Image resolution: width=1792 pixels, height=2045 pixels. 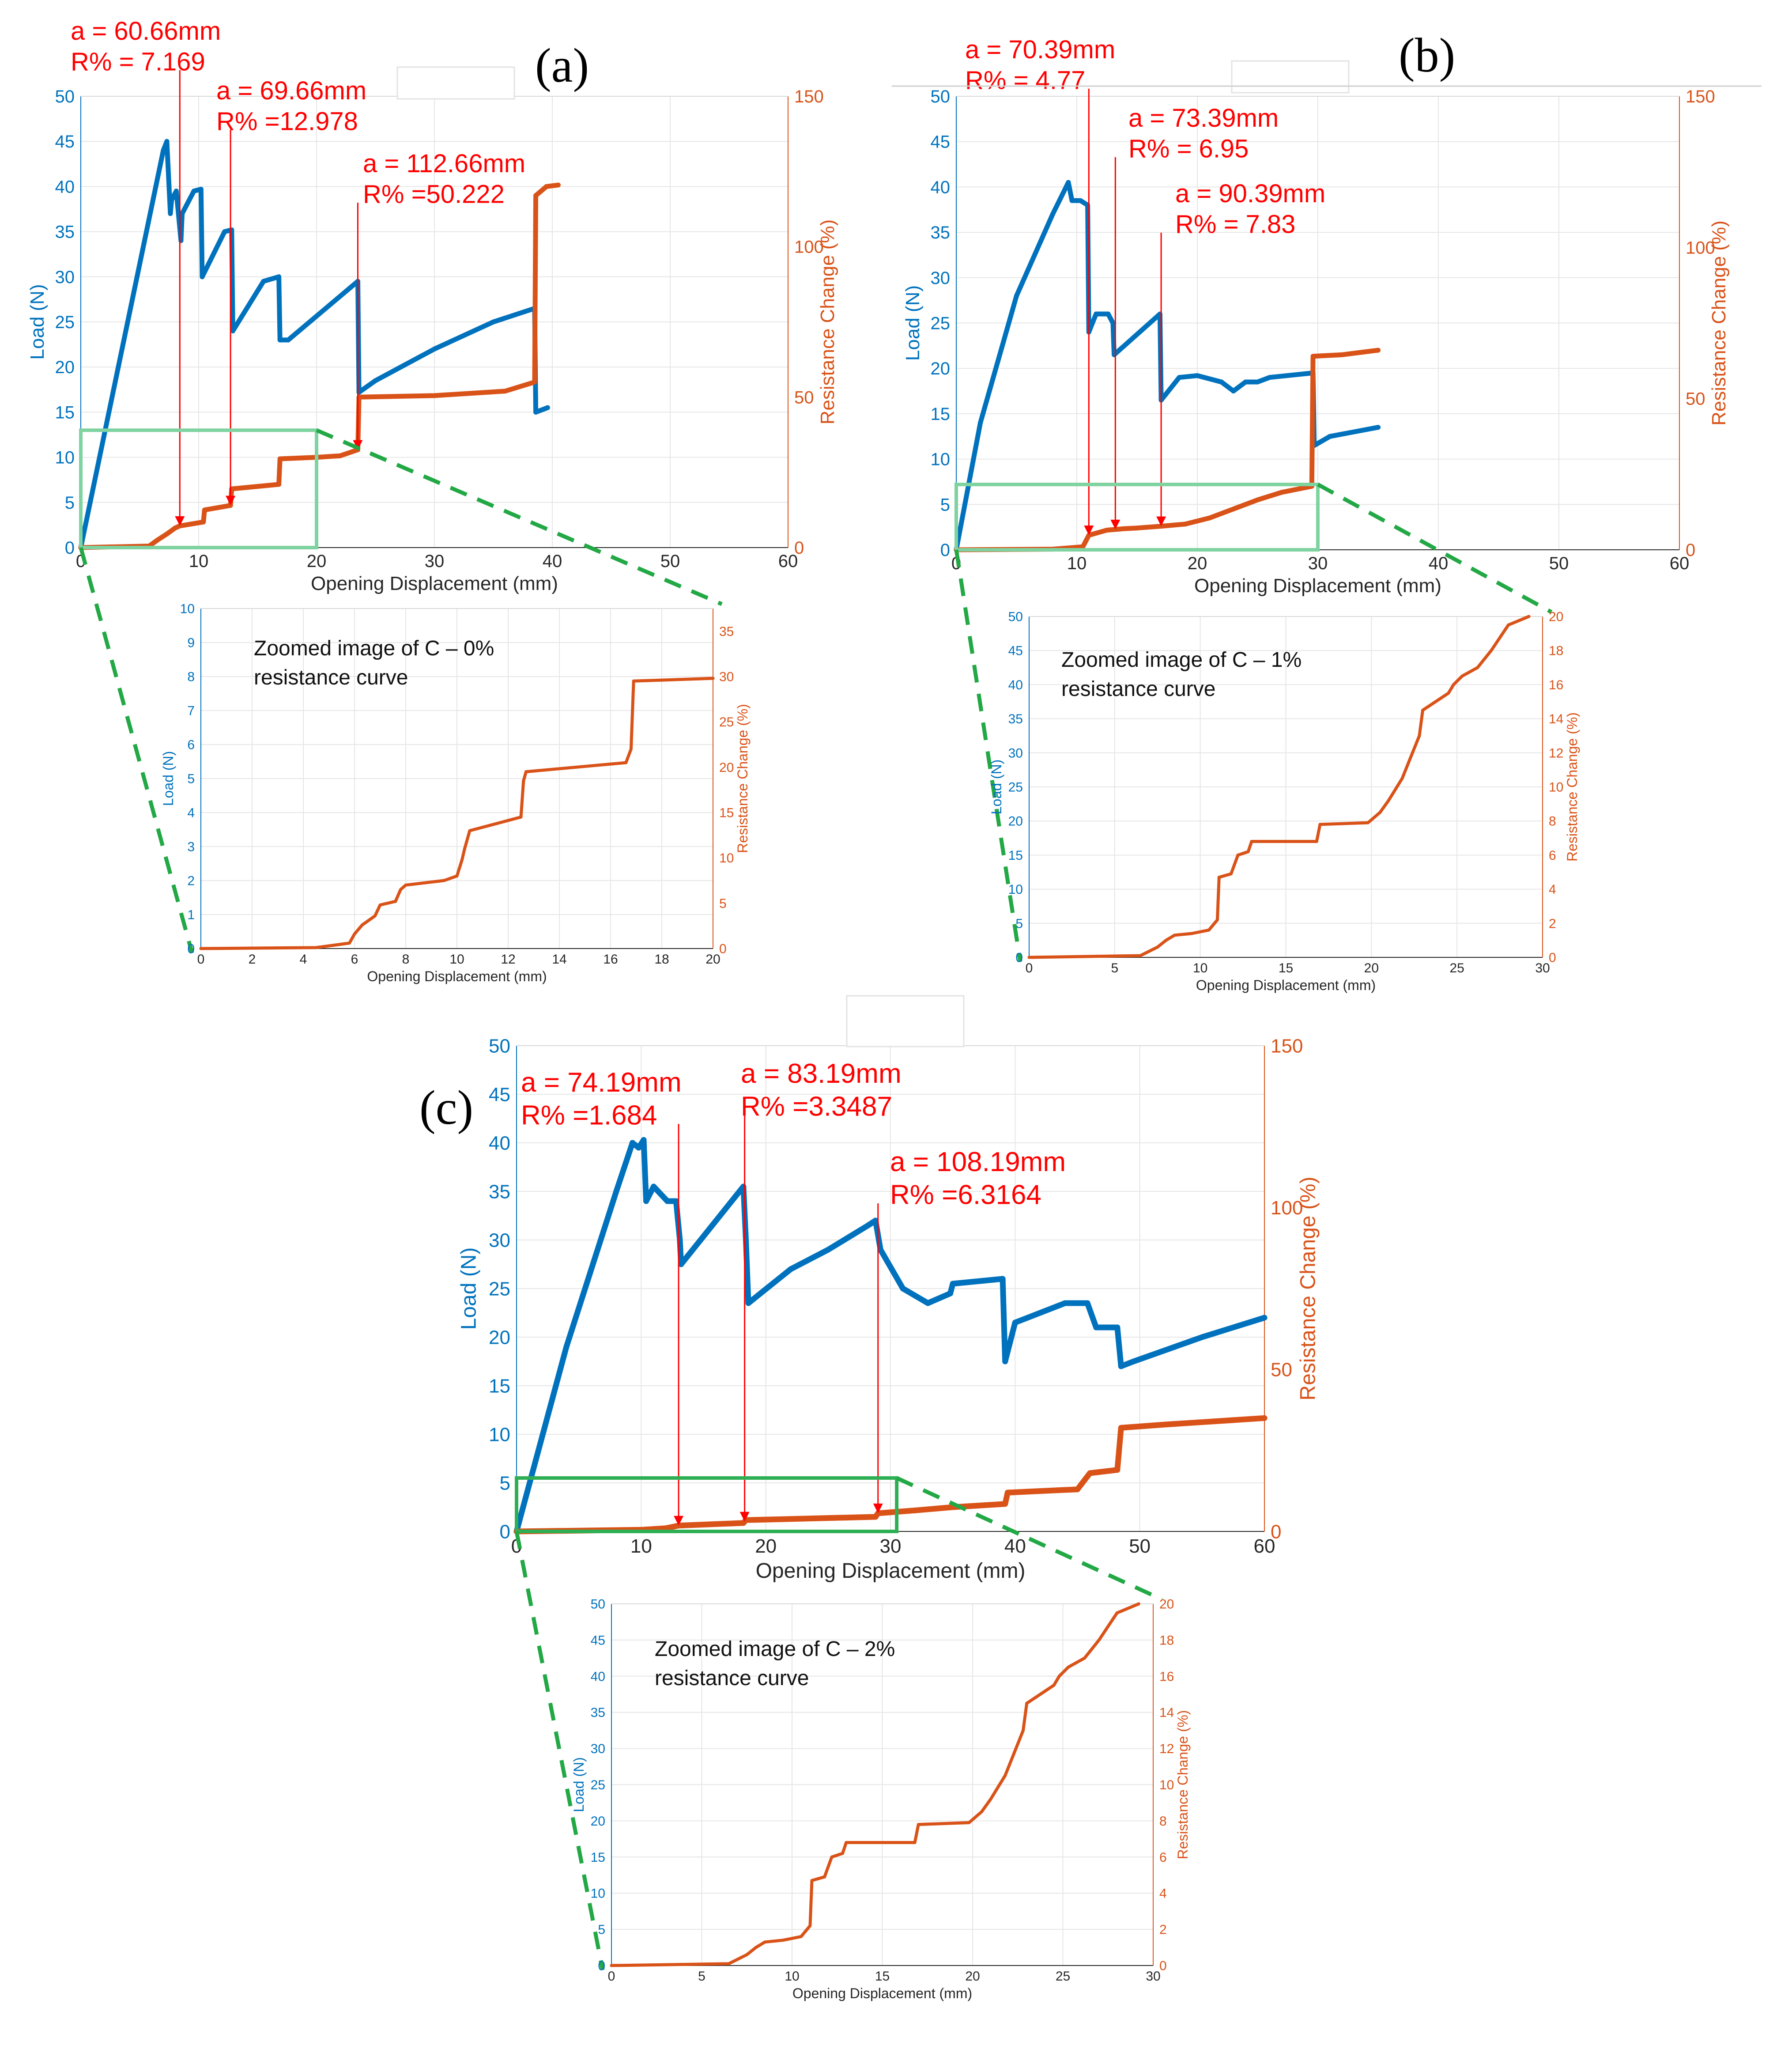 What do you see at coordinates (455, 83) in the screenshot?
I see `blank-label-box` at bounding box center [455, 83].